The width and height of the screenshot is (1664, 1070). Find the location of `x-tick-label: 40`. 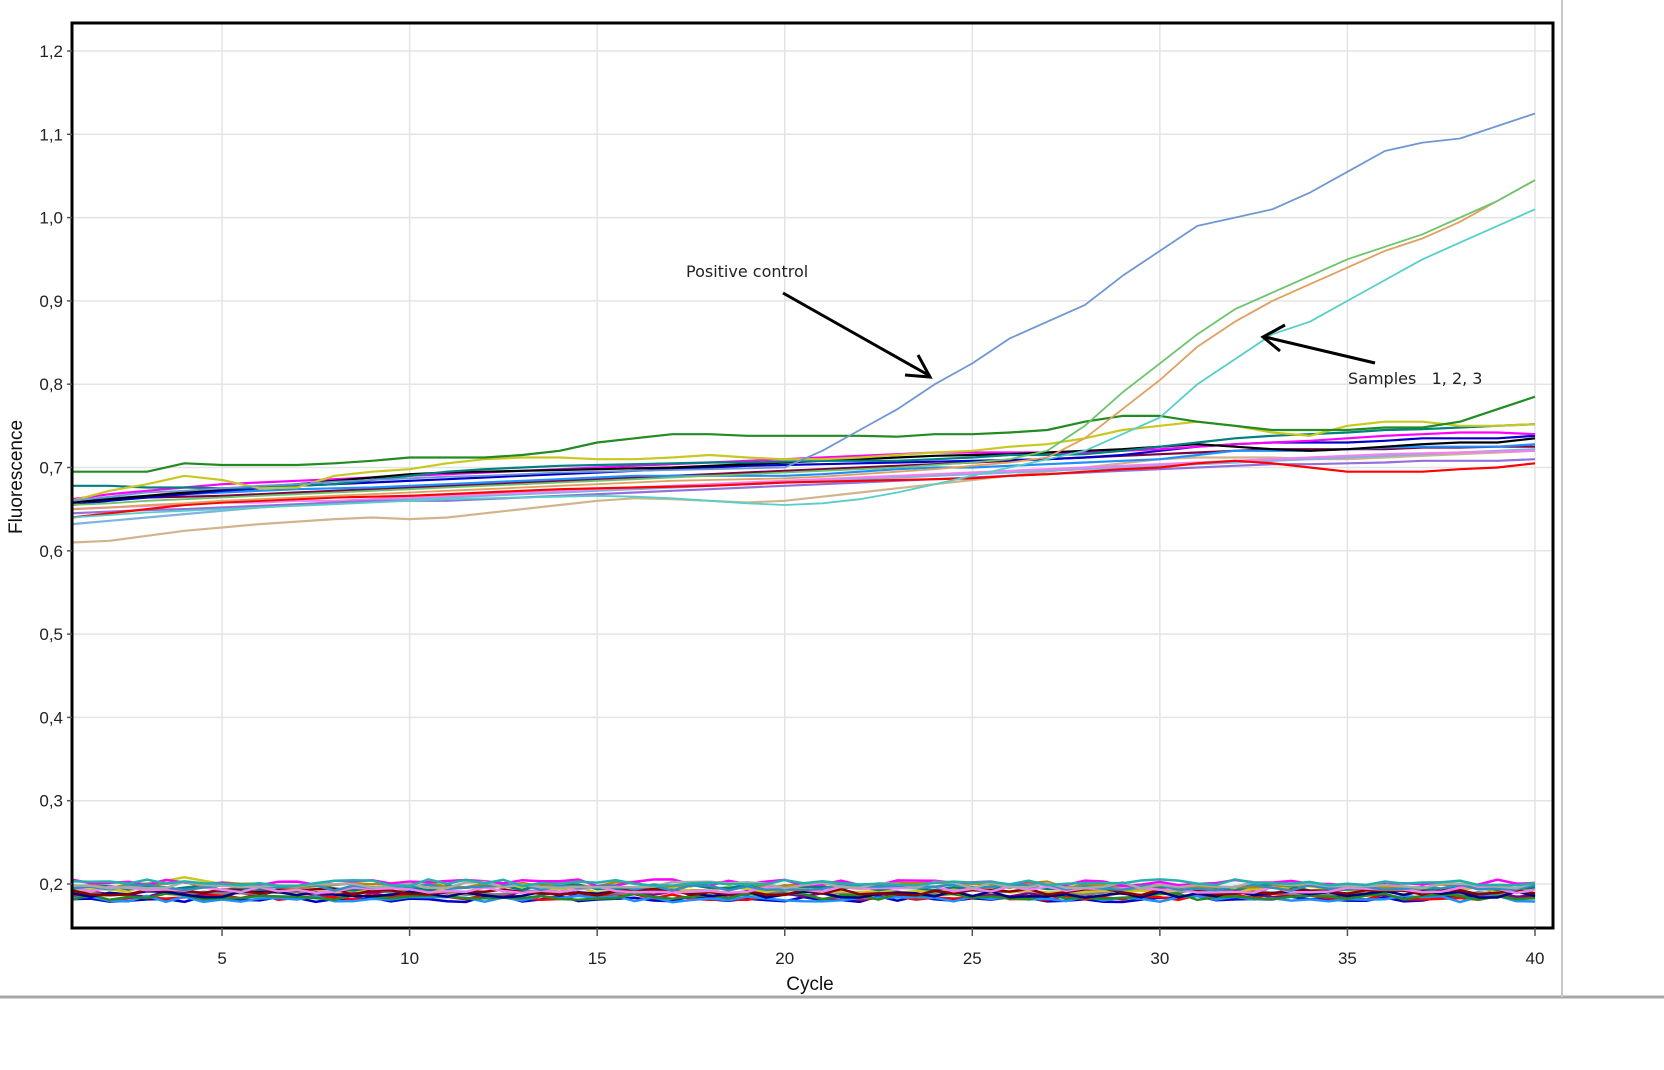

x-tick-label: 40 is located at coordinates (1535, 958).